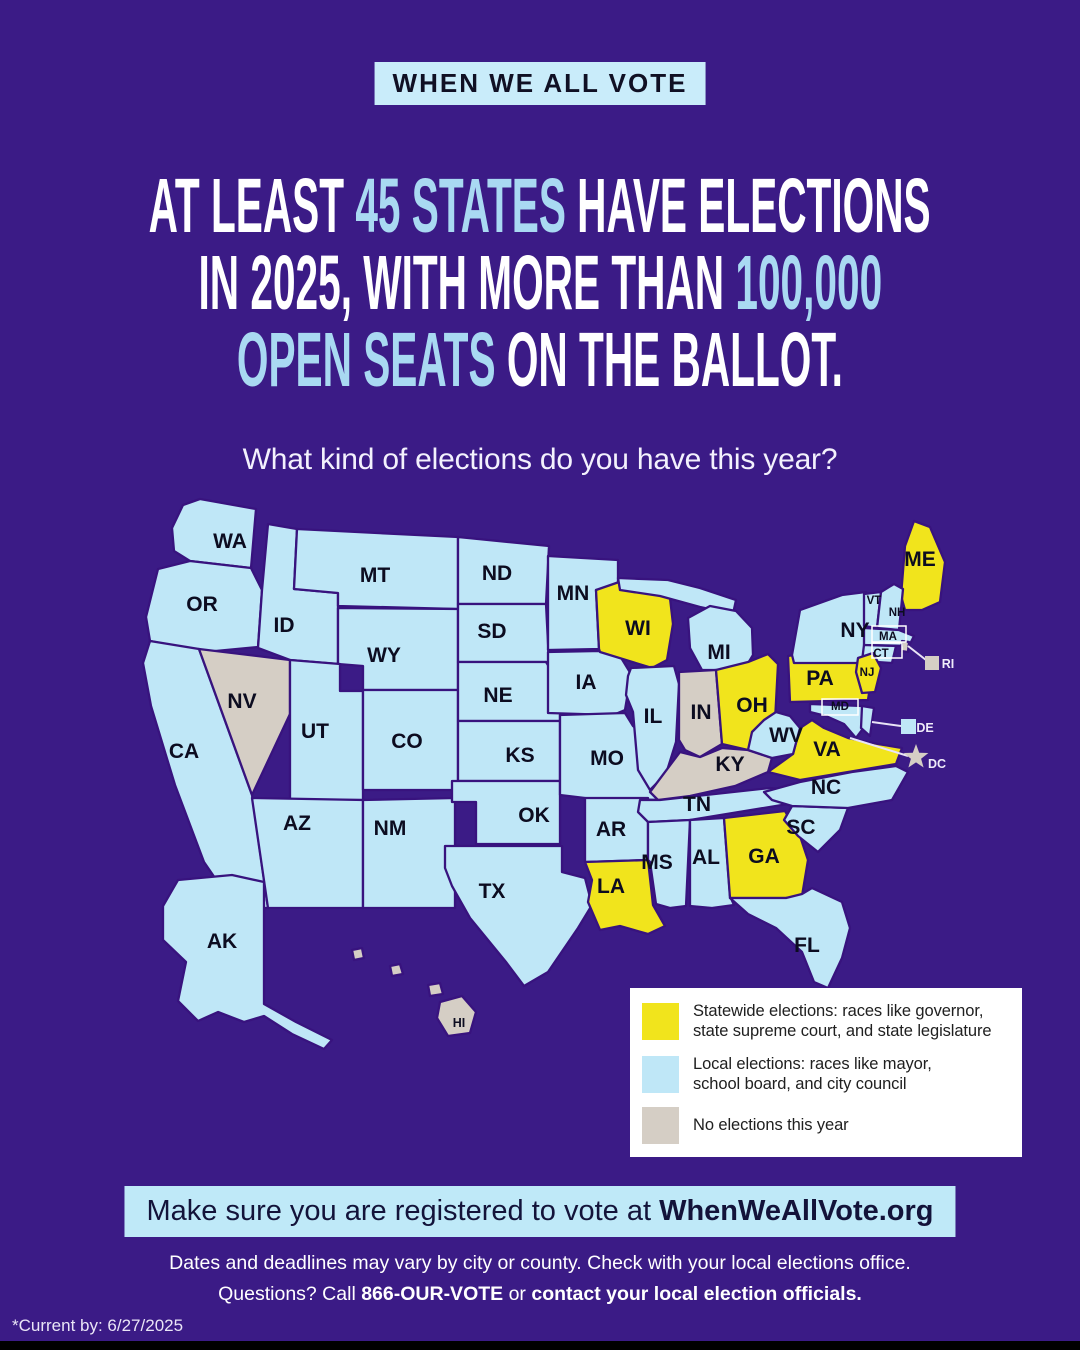 The image size is (1080, 1350). What do you see at coordinates (897, 613) in the screenshot?
I see `state-label-NH: NH` at bounding box center [897, 613].